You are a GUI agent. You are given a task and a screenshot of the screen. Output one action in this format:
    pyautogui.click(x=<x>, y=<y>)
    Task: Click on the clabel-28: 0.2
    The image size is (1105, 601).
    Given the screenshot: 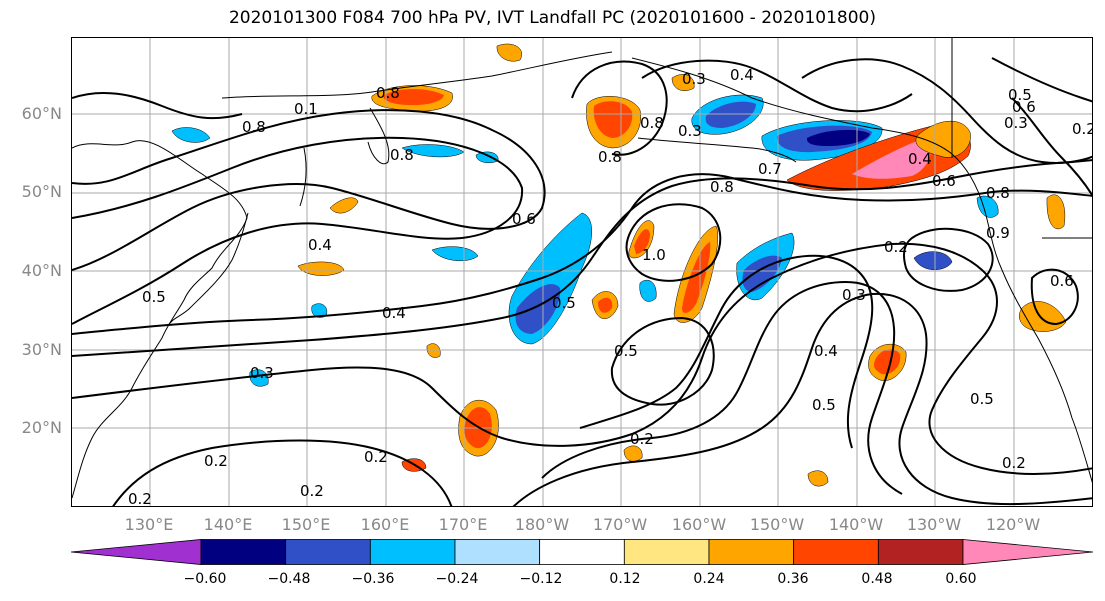 What is the action you would take?
    pyautogui.click(x=1014, y=463)
    